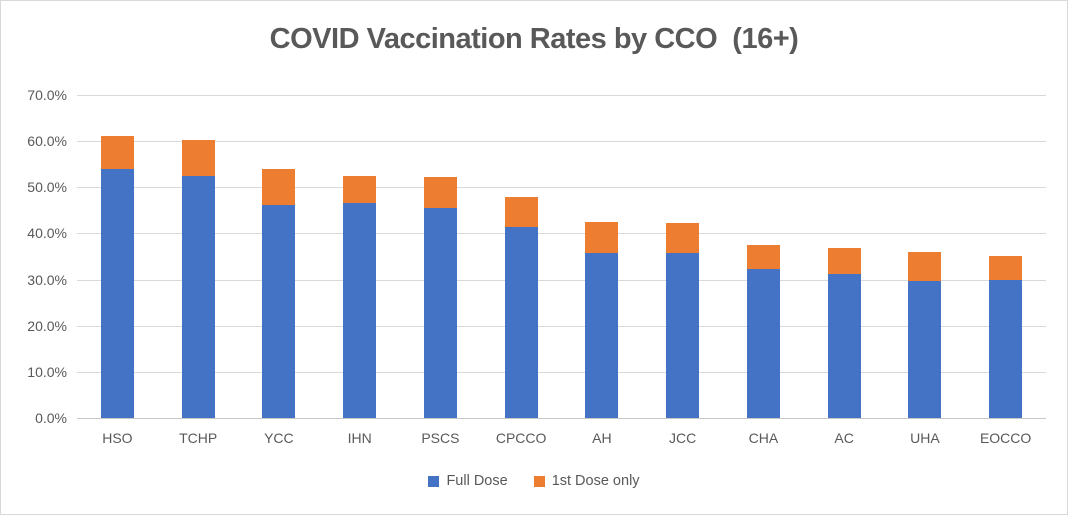 The width and height of the screenshot is (1068, 515). What do you see at coordinates (1006, 348) in the screenshot?
I see `bar-segment-full-dose-eocco` at bounding box center [1006, 348].